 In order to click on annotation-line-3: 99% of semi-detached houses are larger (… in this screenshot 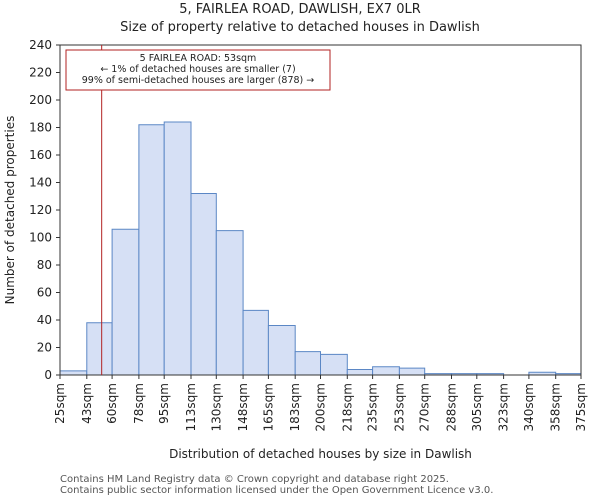, I will do `click(198, 80)`.